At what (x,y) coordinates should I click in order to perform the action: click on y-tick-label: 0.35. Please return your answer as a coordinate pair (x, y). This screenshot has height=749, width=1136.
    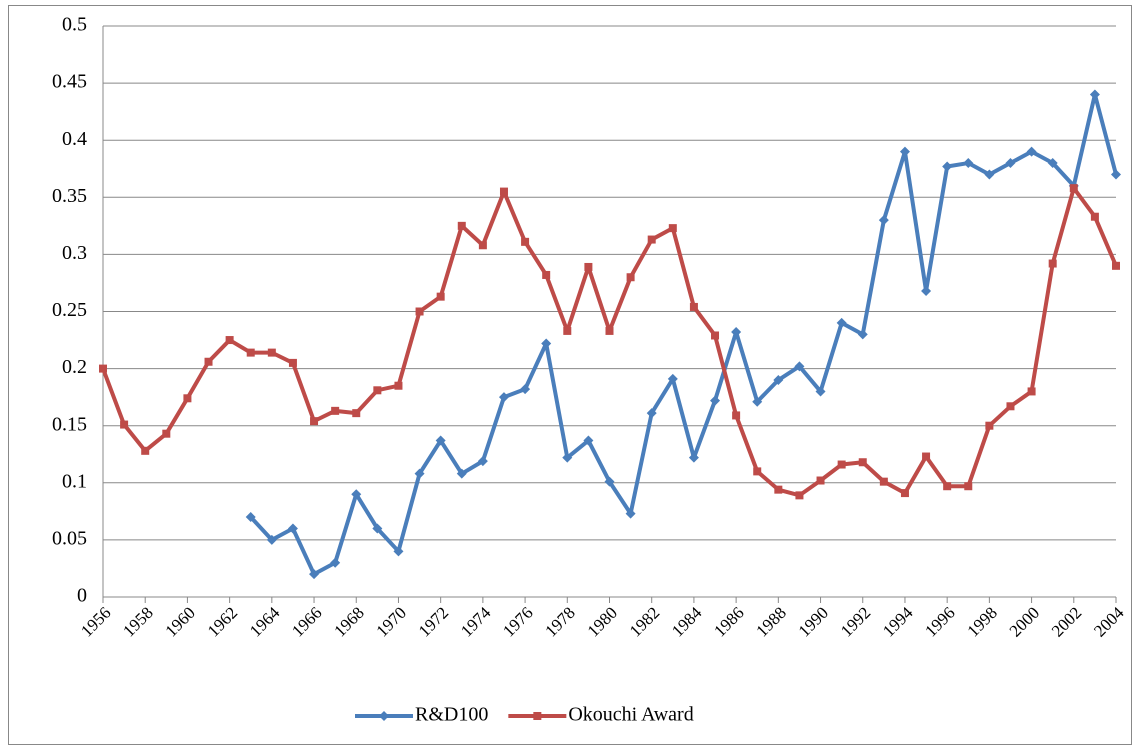
    Looking at the image, I should click on (69, 196).